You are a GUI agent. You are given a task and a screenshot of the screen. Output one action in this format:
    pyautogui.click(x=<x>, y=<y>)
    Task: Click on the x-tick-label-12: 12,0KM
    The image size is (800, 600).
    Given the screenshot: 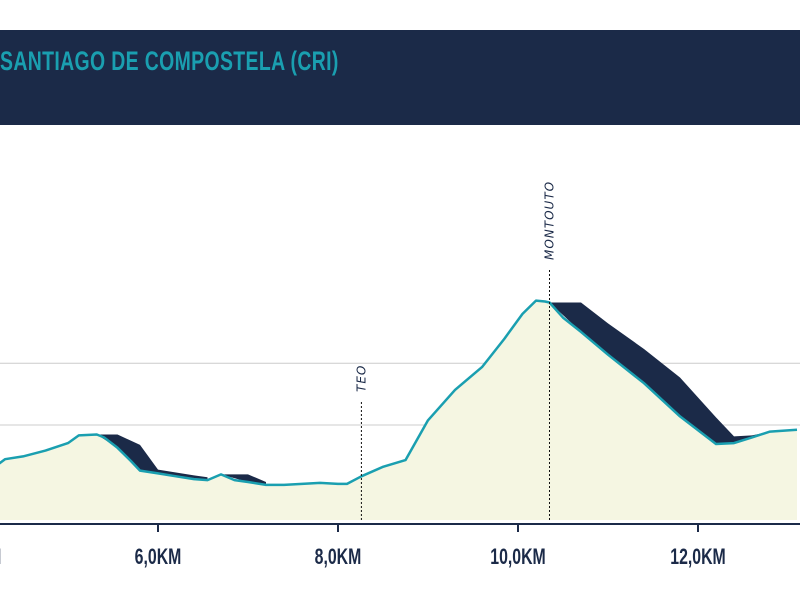 What is the action you would take?
    pyautogui.click(x=697, y=558)
    